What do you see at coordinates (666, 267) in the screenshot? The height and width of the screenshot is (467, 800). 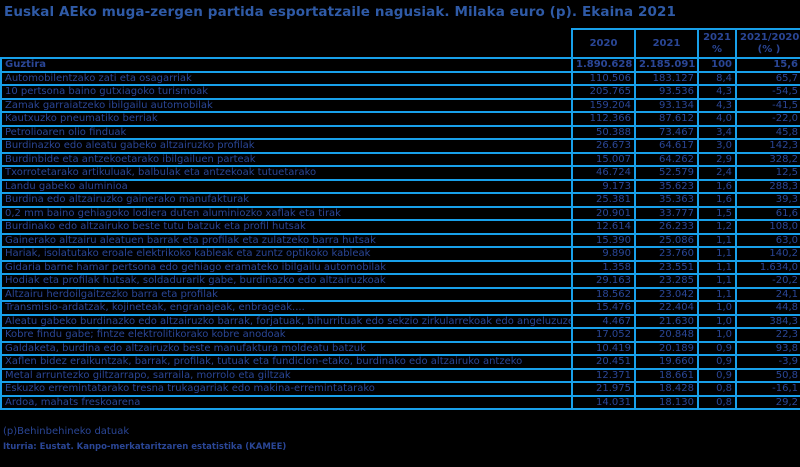 I see `value-2021: 23.551` at bounding box center [666, 267].